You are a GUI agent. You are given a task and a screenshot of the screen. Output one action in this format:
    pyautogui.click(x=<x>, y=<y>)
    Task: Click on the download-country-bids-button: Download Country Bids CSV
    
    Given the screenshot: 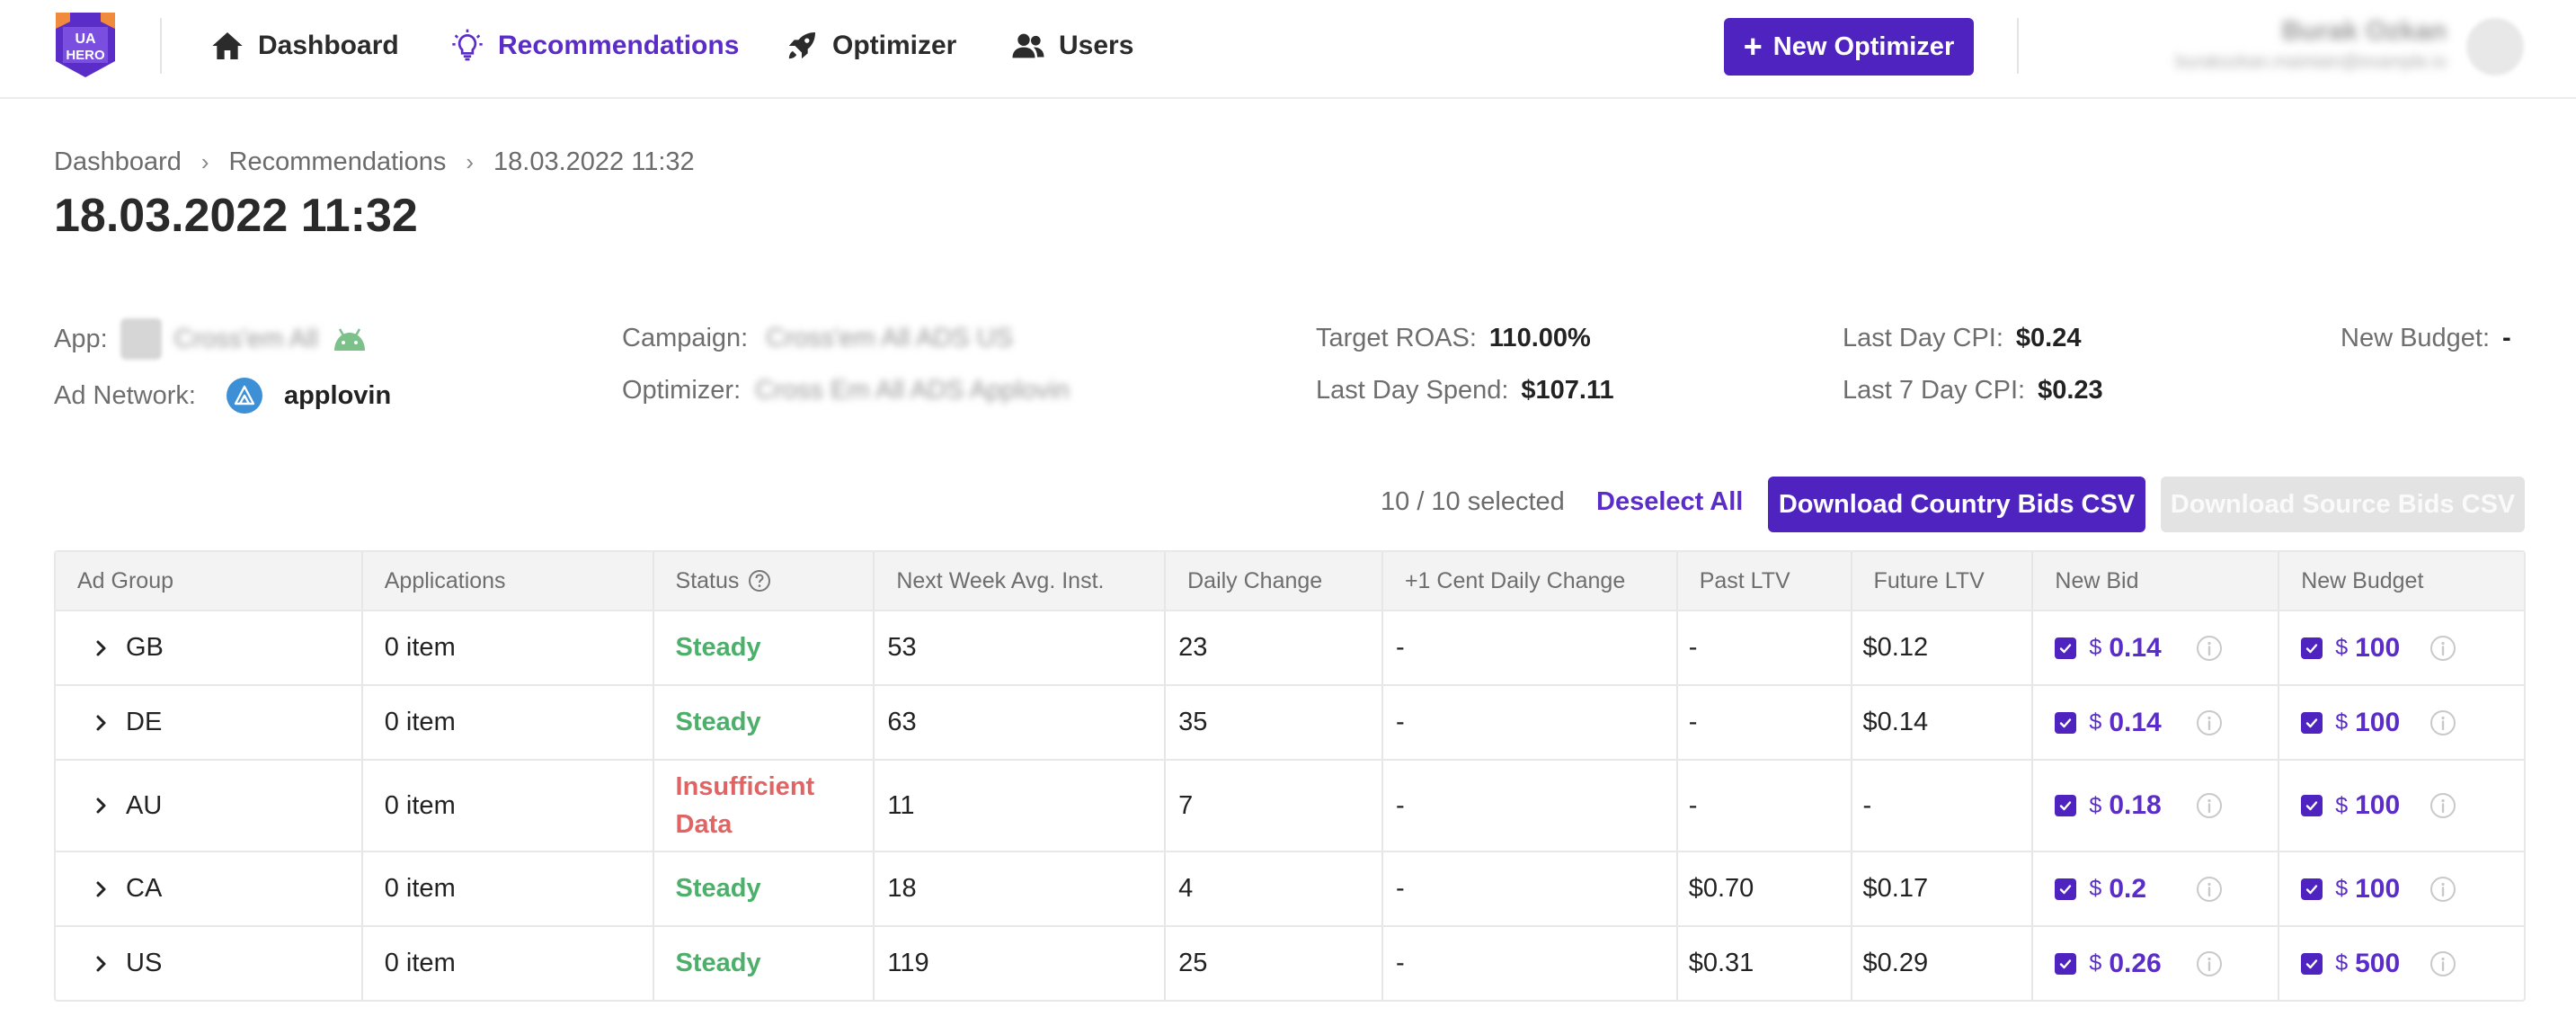 What is the action you would take?
    pyautogui.click(x=1956, y=505)
    